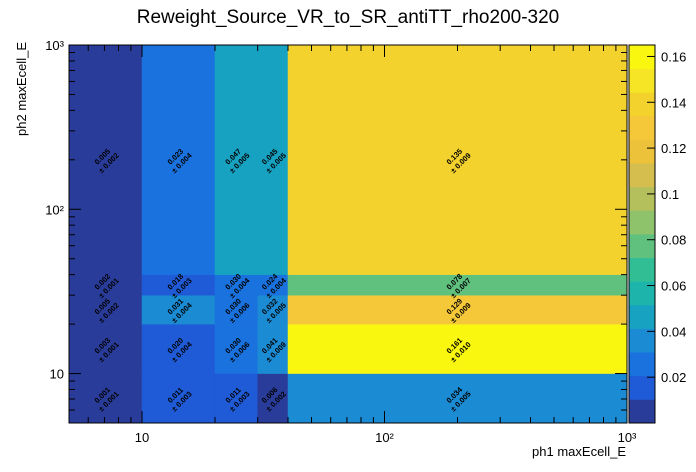  Describe the element at coordinates (673, 240) in the screenshot. I see `colorbar-tick-label: 0.08` at that location.